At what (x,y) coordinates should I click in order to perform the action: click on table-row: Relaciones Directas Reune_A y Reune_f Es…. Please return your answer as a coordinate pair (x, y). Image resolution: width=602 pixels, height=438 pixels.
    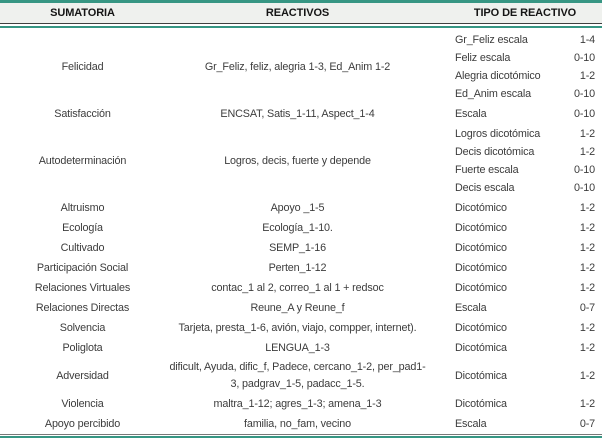
    Looking at the image, I should click on (301, 308).